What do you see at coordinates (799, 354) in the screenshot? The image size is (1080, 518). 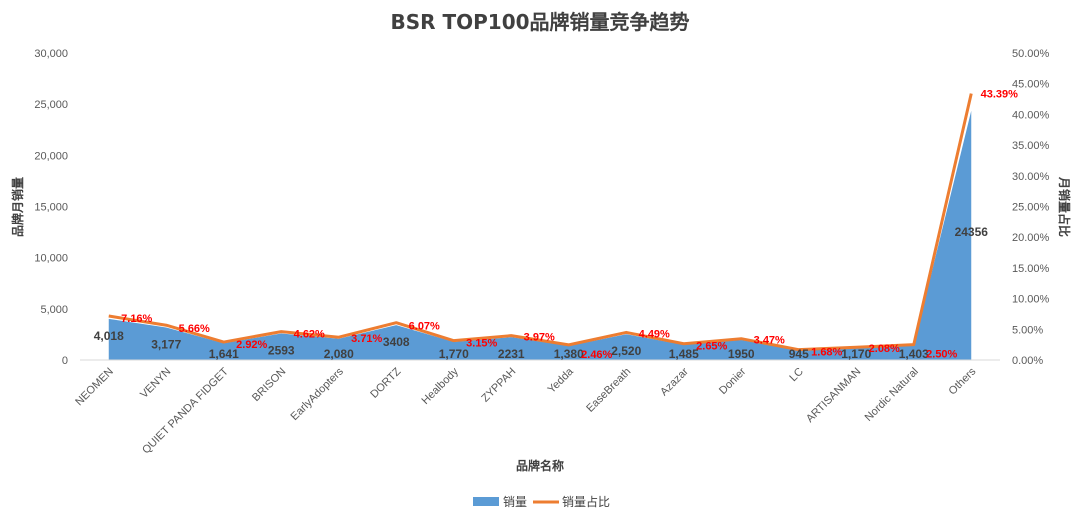 I see `sales-value-label: 945` at bounding box center [799, 354].